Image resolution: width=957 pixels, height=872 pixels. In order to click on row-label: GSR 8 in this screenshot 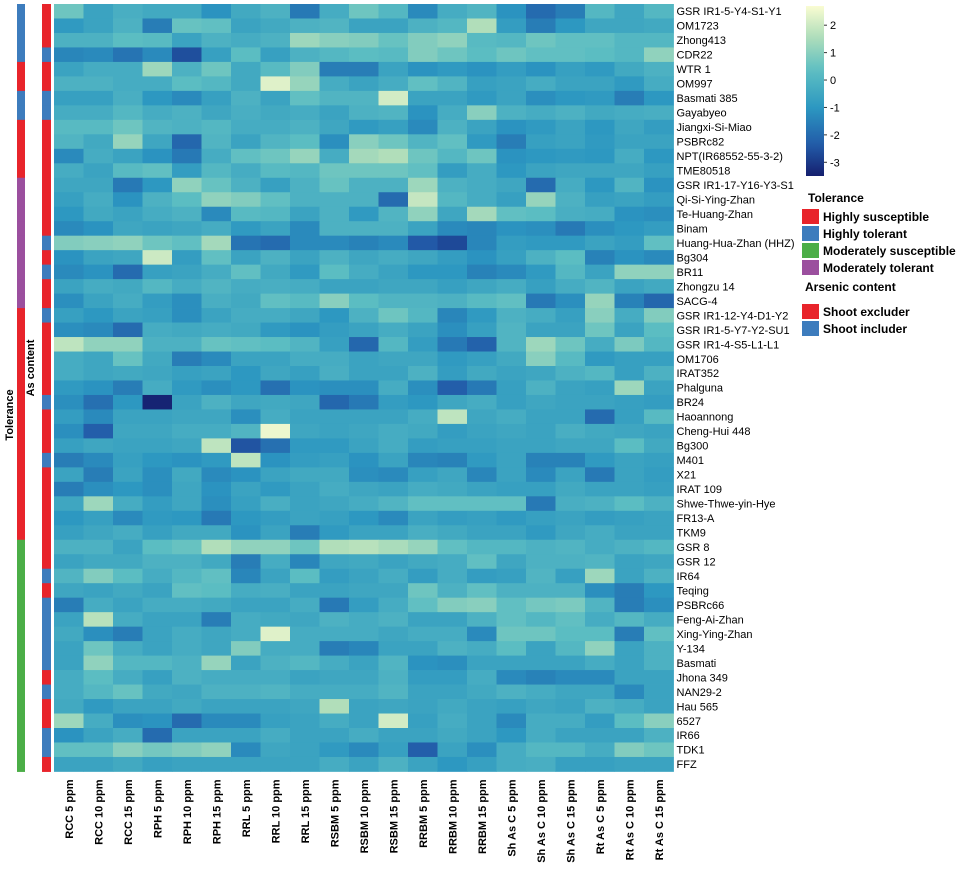, I will do `click(693, 548)`.